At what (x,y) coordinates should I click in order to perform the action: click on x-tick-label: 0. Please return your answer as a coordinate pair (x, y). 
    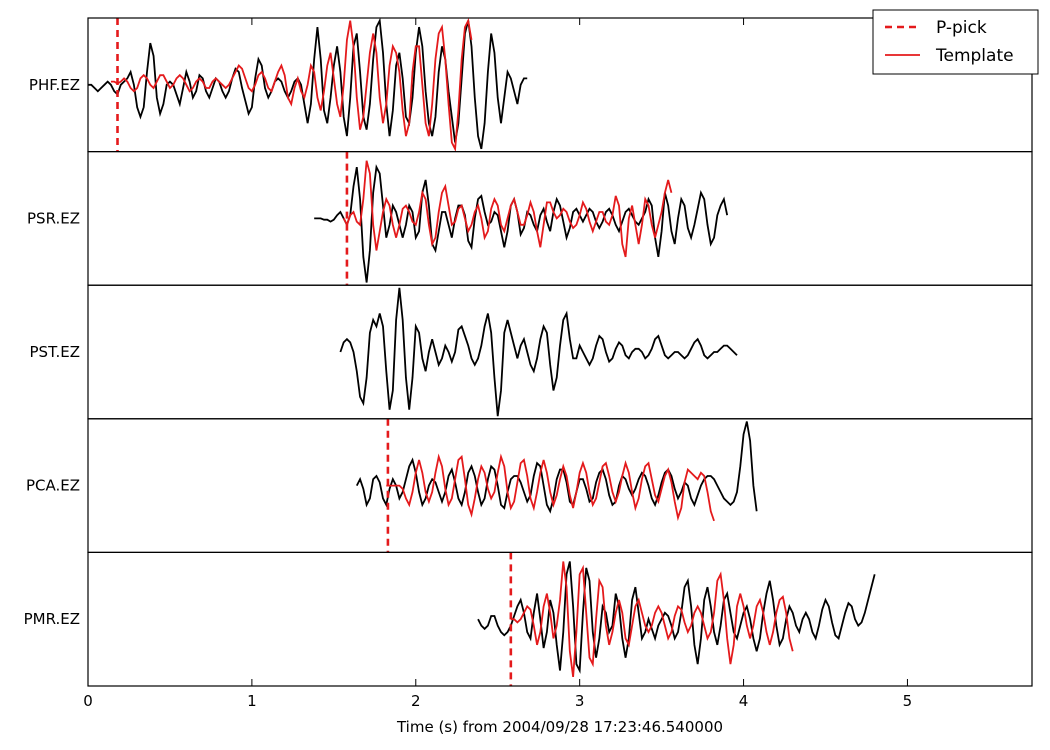
    Looking at the image, I should click on (88, 701).